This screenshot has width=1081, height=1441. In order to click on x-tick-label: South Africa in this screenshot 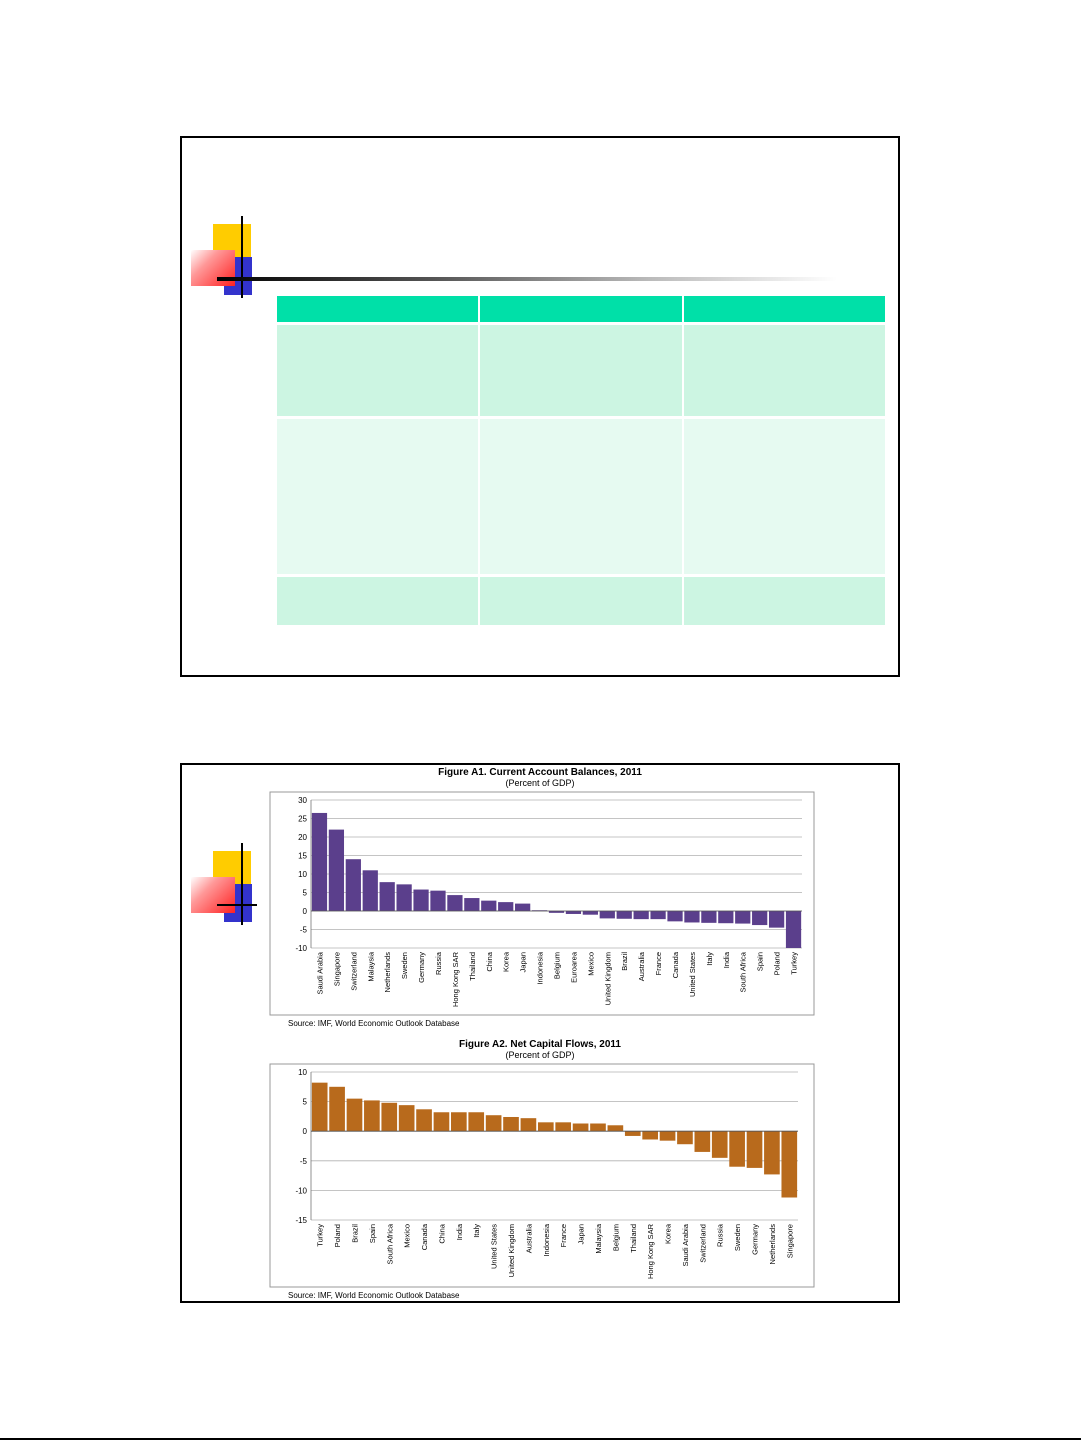, I will do `click(743, 971)`.